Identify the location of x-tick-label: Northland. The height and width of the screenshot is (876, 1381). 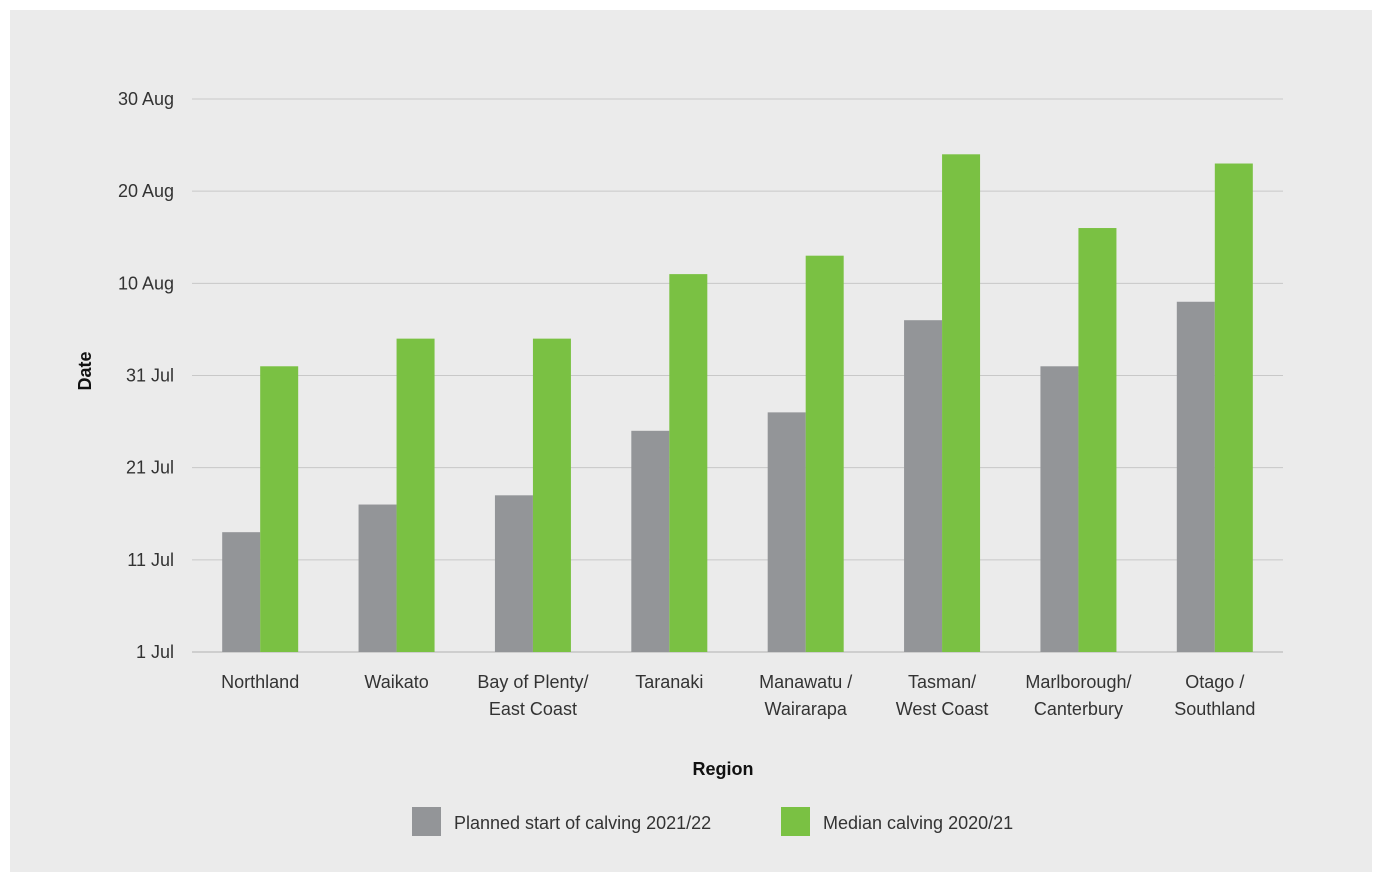
(260, 682).